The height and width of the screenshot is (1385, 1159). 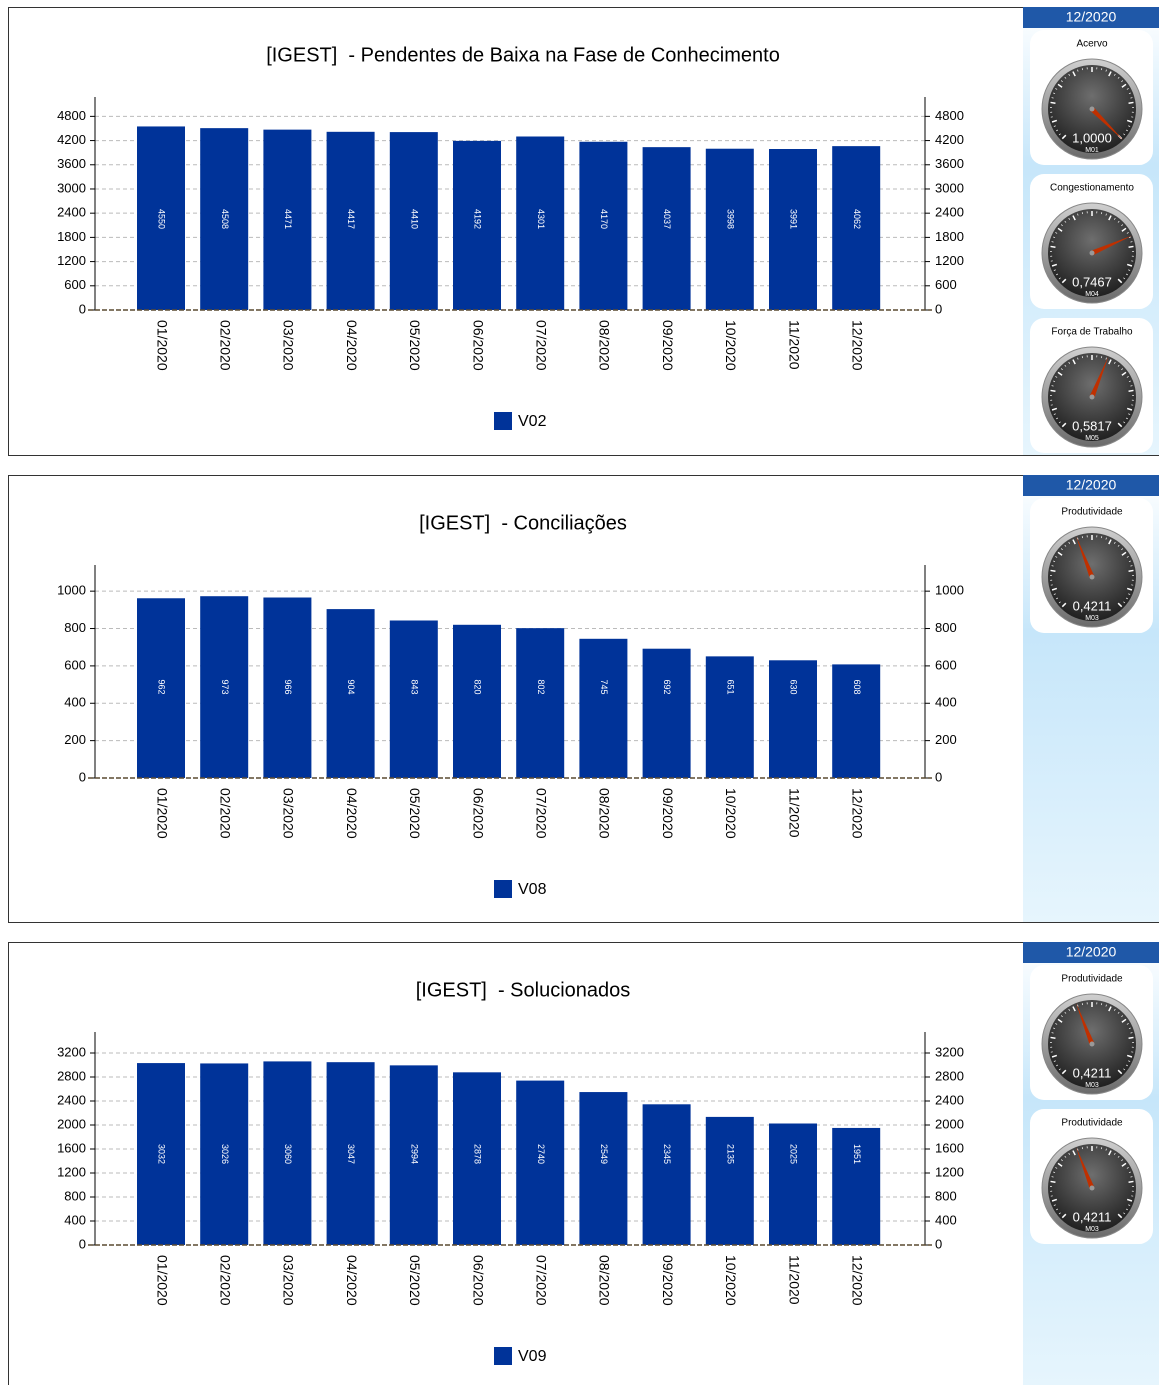 I want to click on gauge-value: 1,0000, so click(x=1092, y=137).